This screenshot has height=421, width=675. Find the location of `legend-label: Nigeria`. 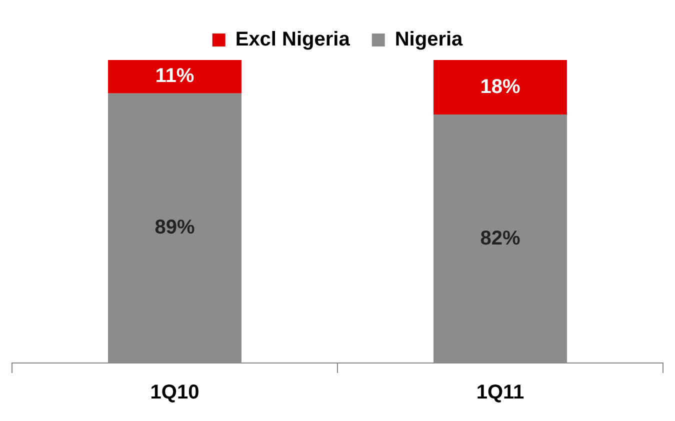

legend-label: Nigeria is located at coordinates (429, 39).